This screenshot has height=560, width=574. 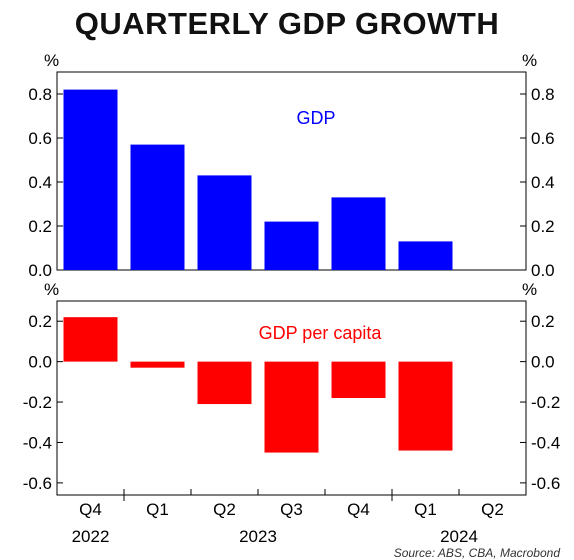 What do you see at coordinates (37, 402) in the screenshot?
I see `y-tick-label-left: -0.2` at bounding box center [37, 402].